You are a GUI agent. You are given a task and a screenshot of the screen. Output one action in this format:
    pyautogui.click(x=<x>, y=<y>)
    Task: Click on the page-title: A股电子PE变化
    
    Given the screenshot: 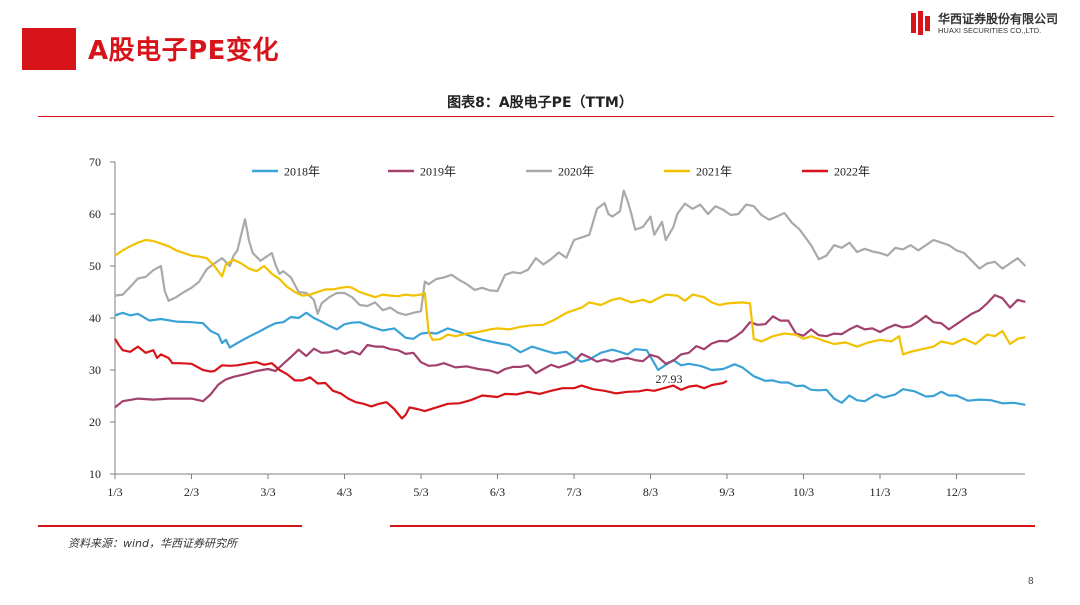 What is the action you would take?
    pyautogui.click(x=183, y=51)
    